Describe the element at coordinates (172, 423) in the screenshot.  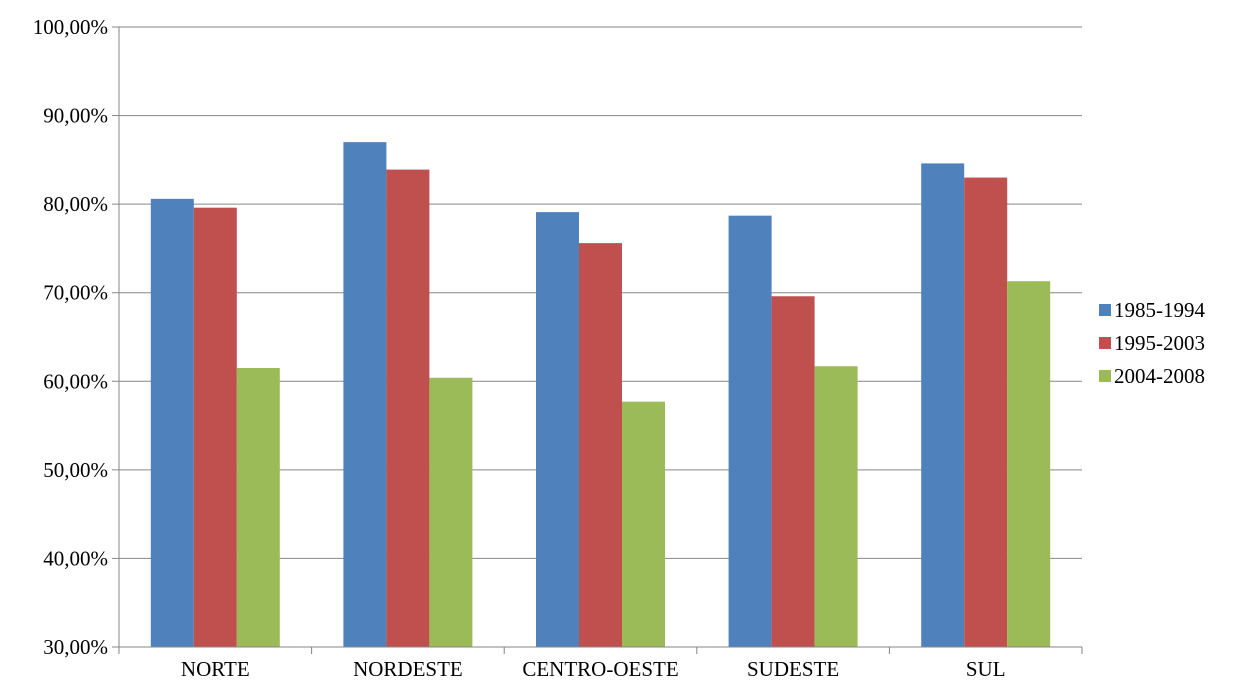
I see `bar-norte-1985-1994` at that location.